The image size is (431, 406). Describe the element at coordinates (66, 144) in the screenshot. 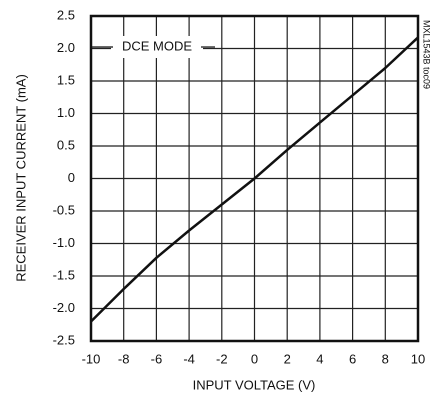

I see `y-tick-label: 0.5` at that location.